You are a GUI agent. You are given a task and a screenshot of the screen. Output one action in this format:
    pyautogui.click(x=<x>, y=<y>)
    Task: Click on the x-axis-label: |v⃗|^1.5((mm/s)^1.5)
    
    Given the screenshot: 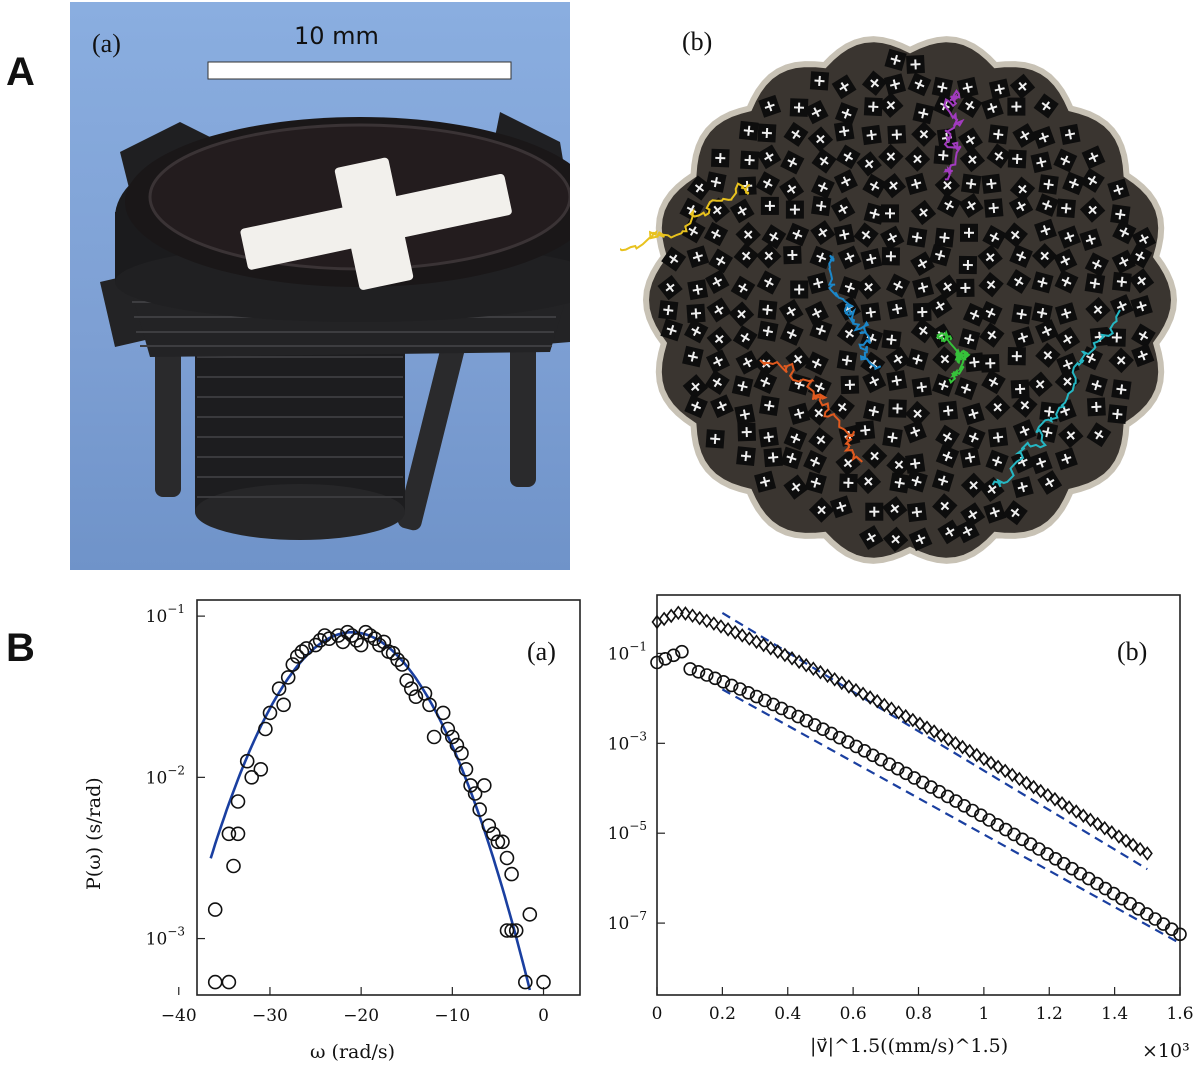 What is the action you would take?
    pyautogui.click(x=909, y=1046)
    